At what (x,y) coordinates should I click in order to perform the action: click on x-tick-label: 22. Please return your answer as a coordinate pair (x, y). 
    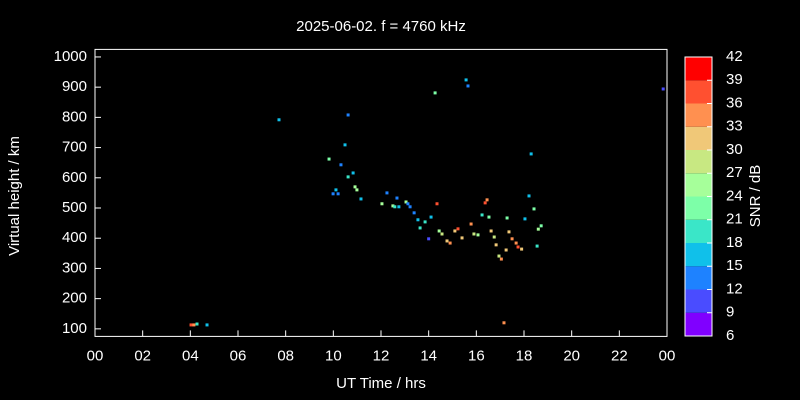
    Looking at the image, I should click on (619, 355).